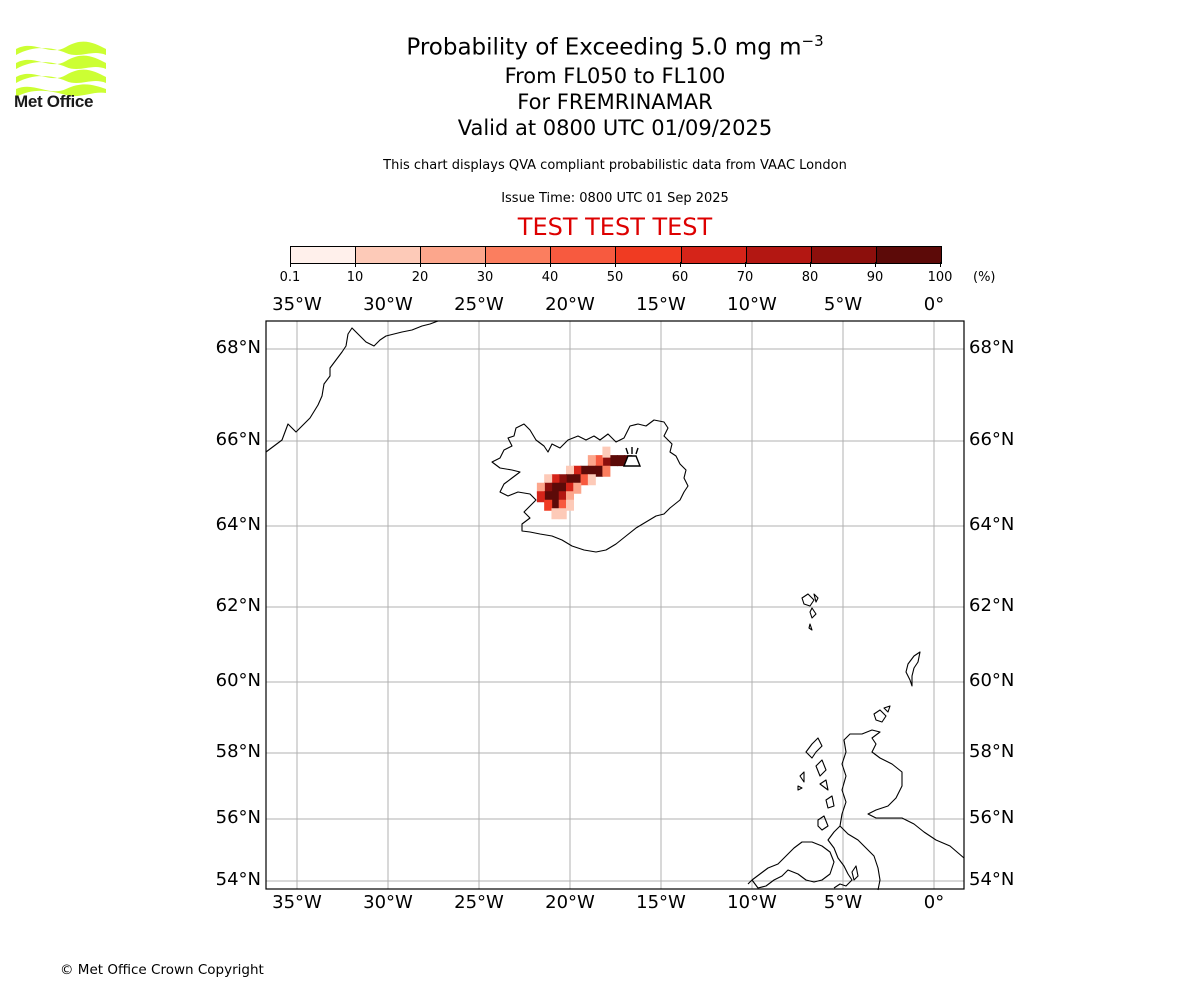  Describe the element at coordinates (791, 865) in the screenshot. I see `ireland-coast` at that location.